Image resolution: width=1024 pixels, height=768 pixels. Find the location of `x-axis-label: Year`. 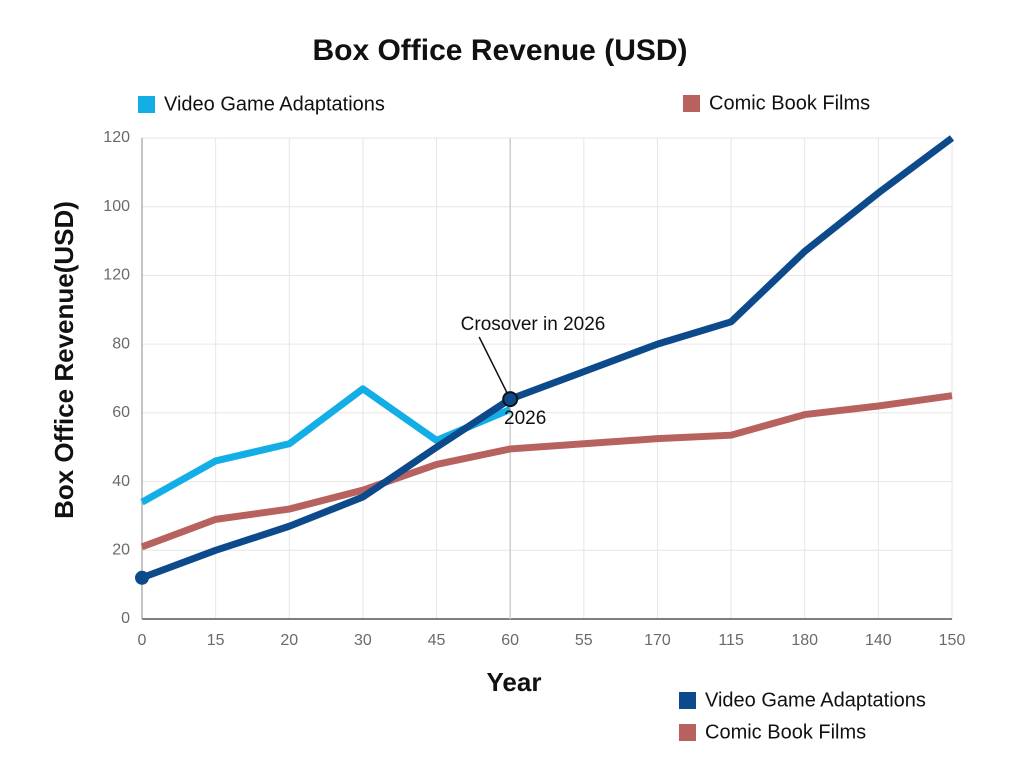

x-axis-label: Year is located at coordinates (514, 682).